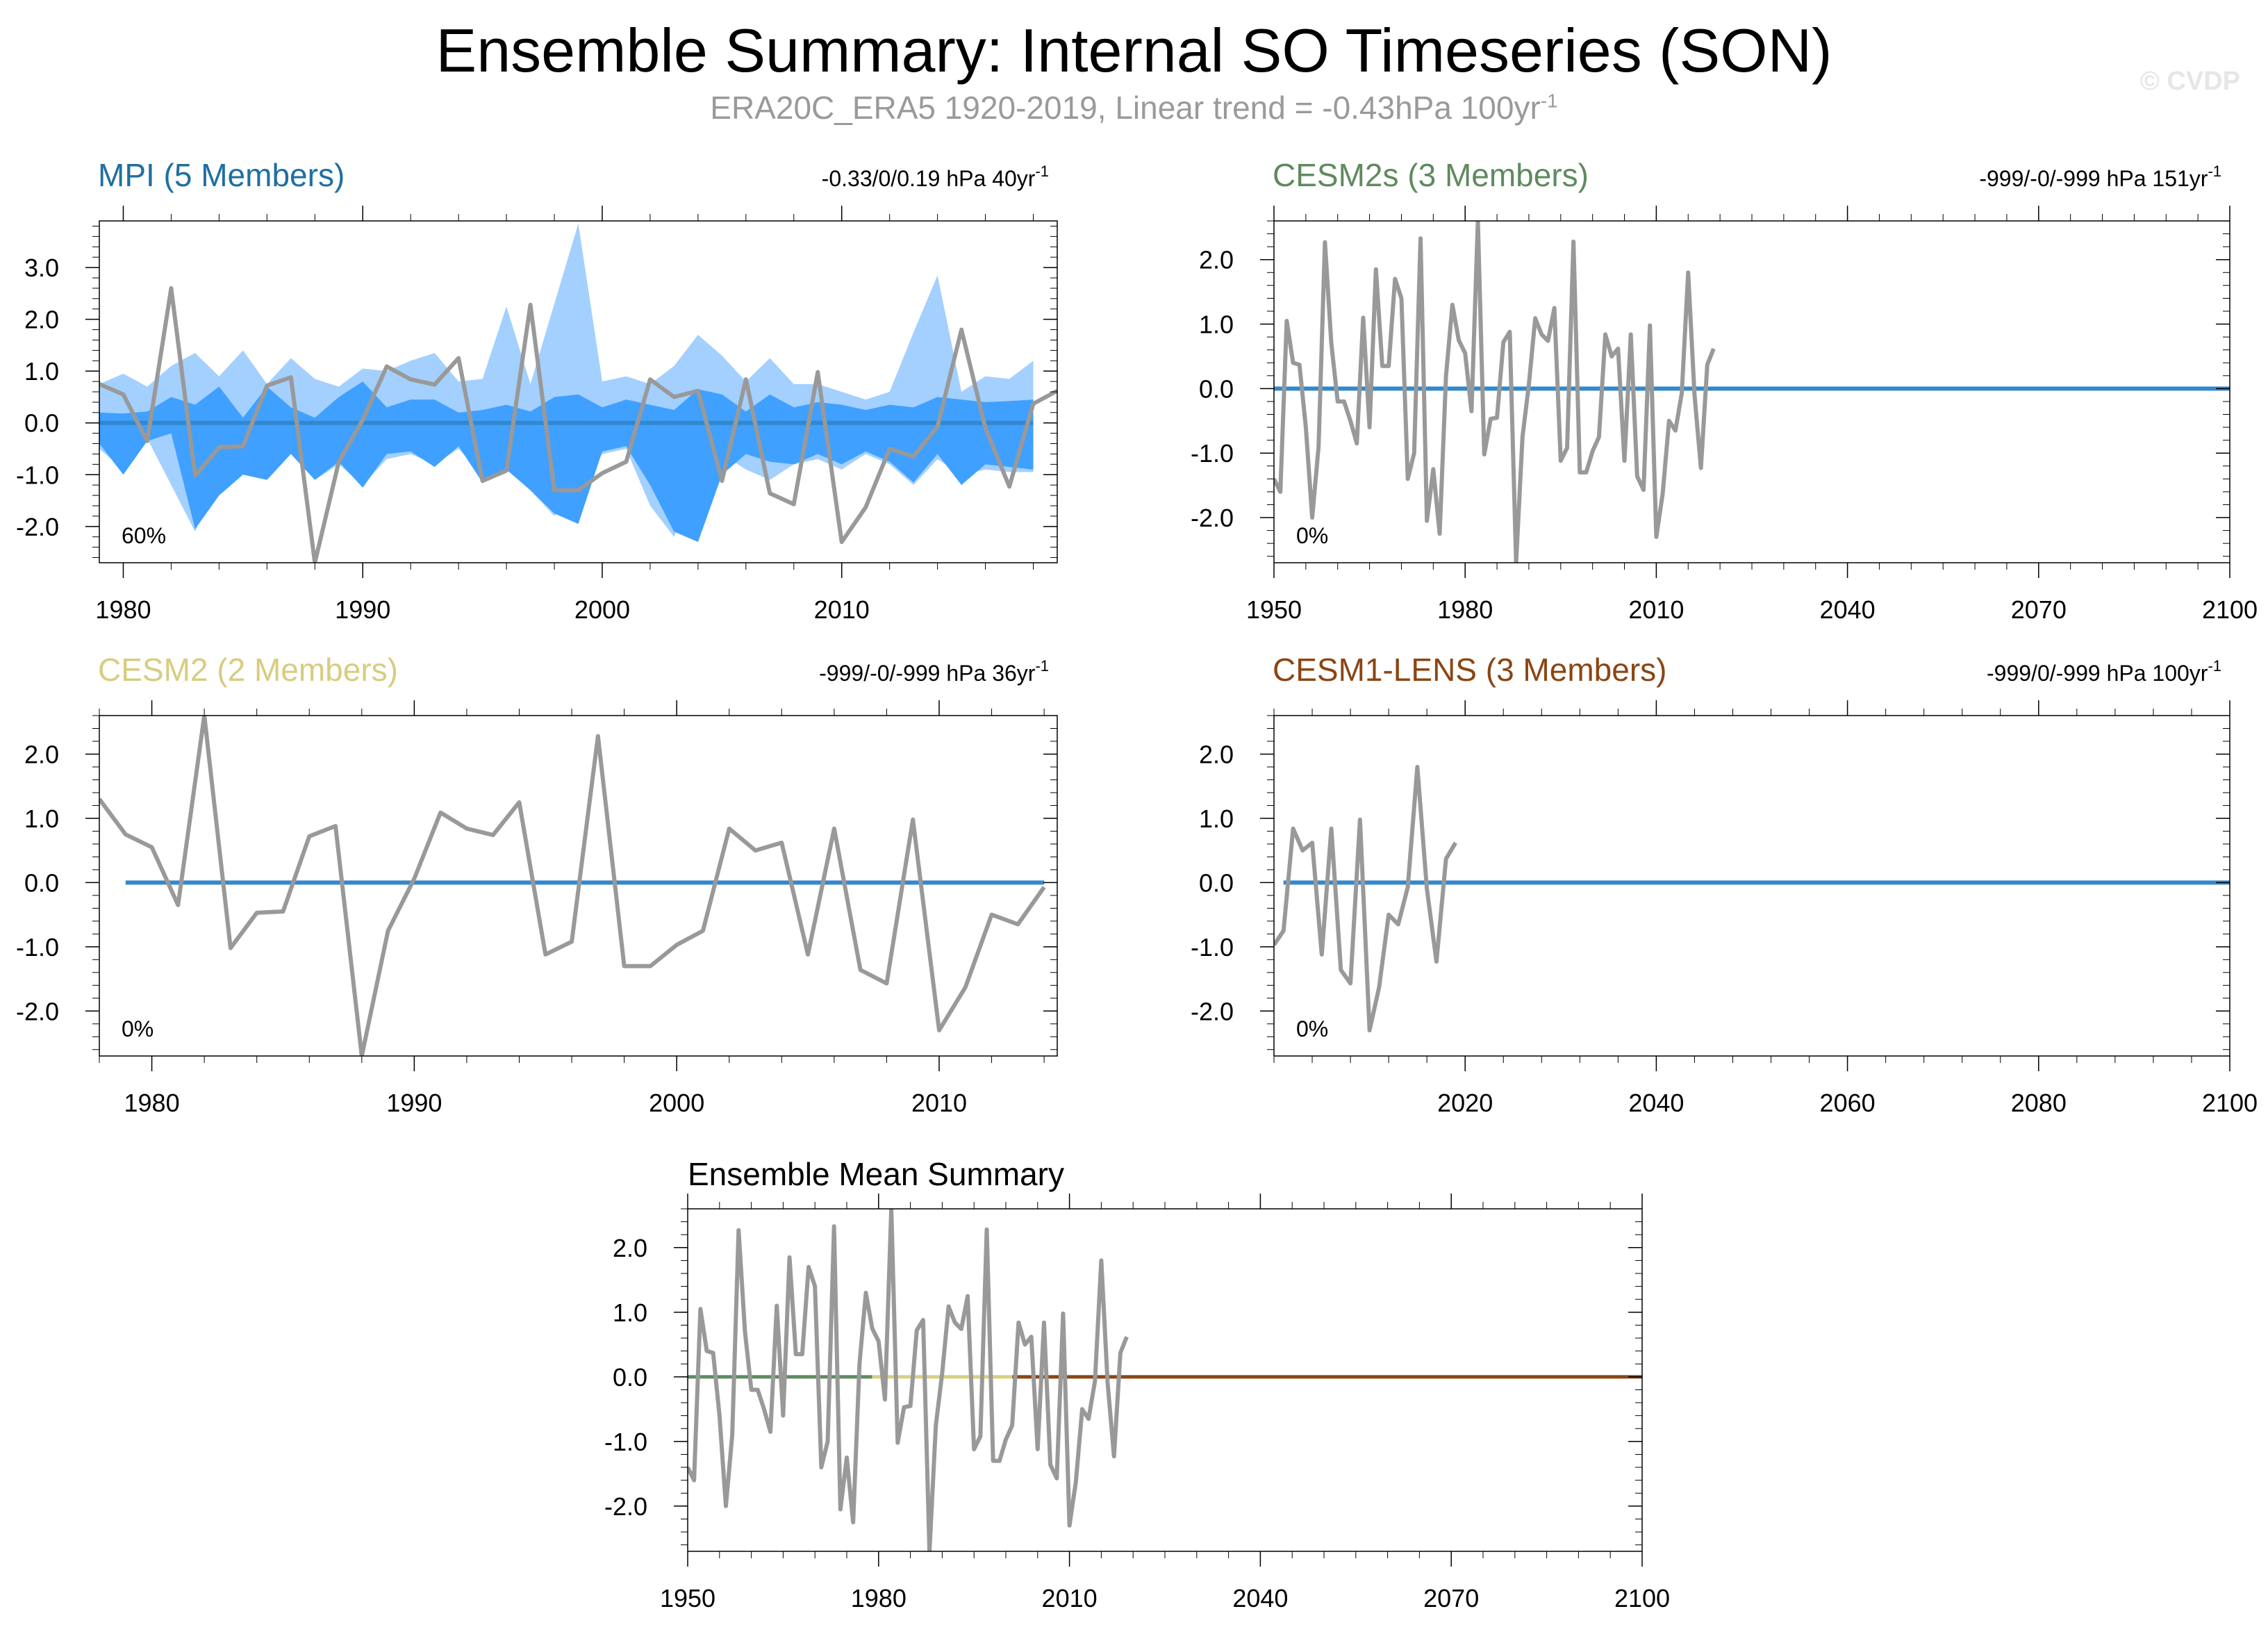 The height and width of the screenshot is (1634, 2268). Describe the element at coordinates (1848, 1103) in the screenshot. I see `x-tick-label: 2060` at that location.